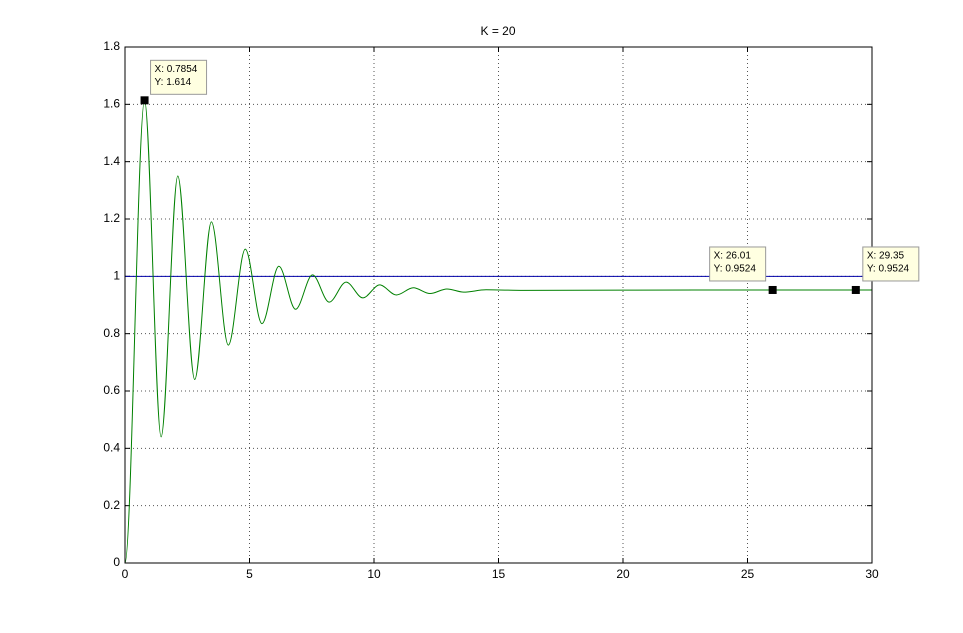  Describe the element at coordinates (623, 574) in the screenshot. I see `x-tick-label: 20` at that location.